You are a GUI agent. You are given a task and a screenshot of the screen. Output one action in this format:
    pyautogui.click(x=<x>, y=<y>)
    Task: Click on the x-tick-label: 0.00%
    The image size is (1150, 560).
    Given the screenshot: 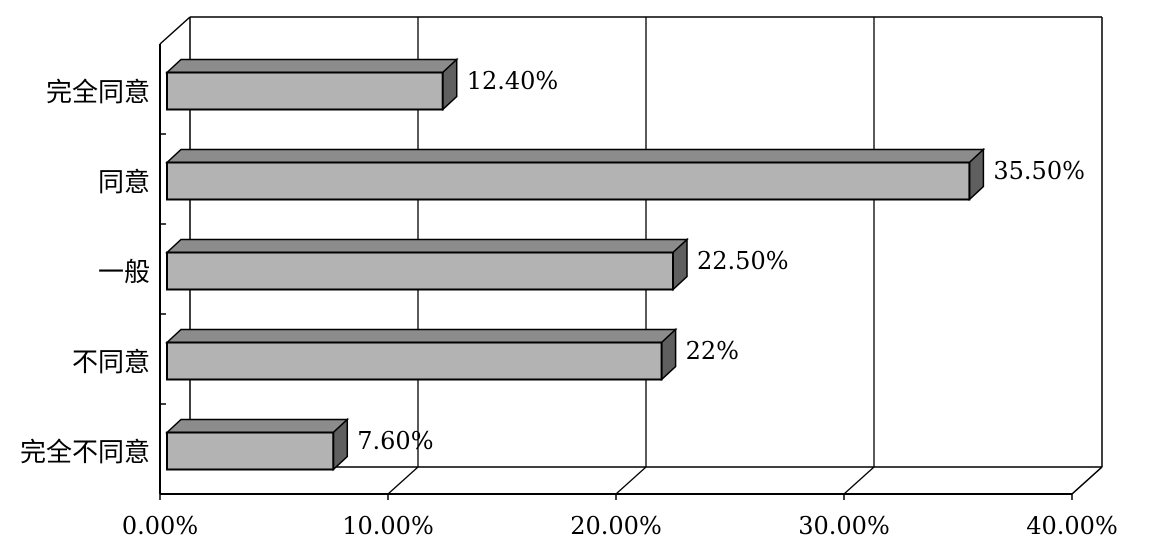 What is the action you would take?
    pyautogui.click(x=160, y=526)
    